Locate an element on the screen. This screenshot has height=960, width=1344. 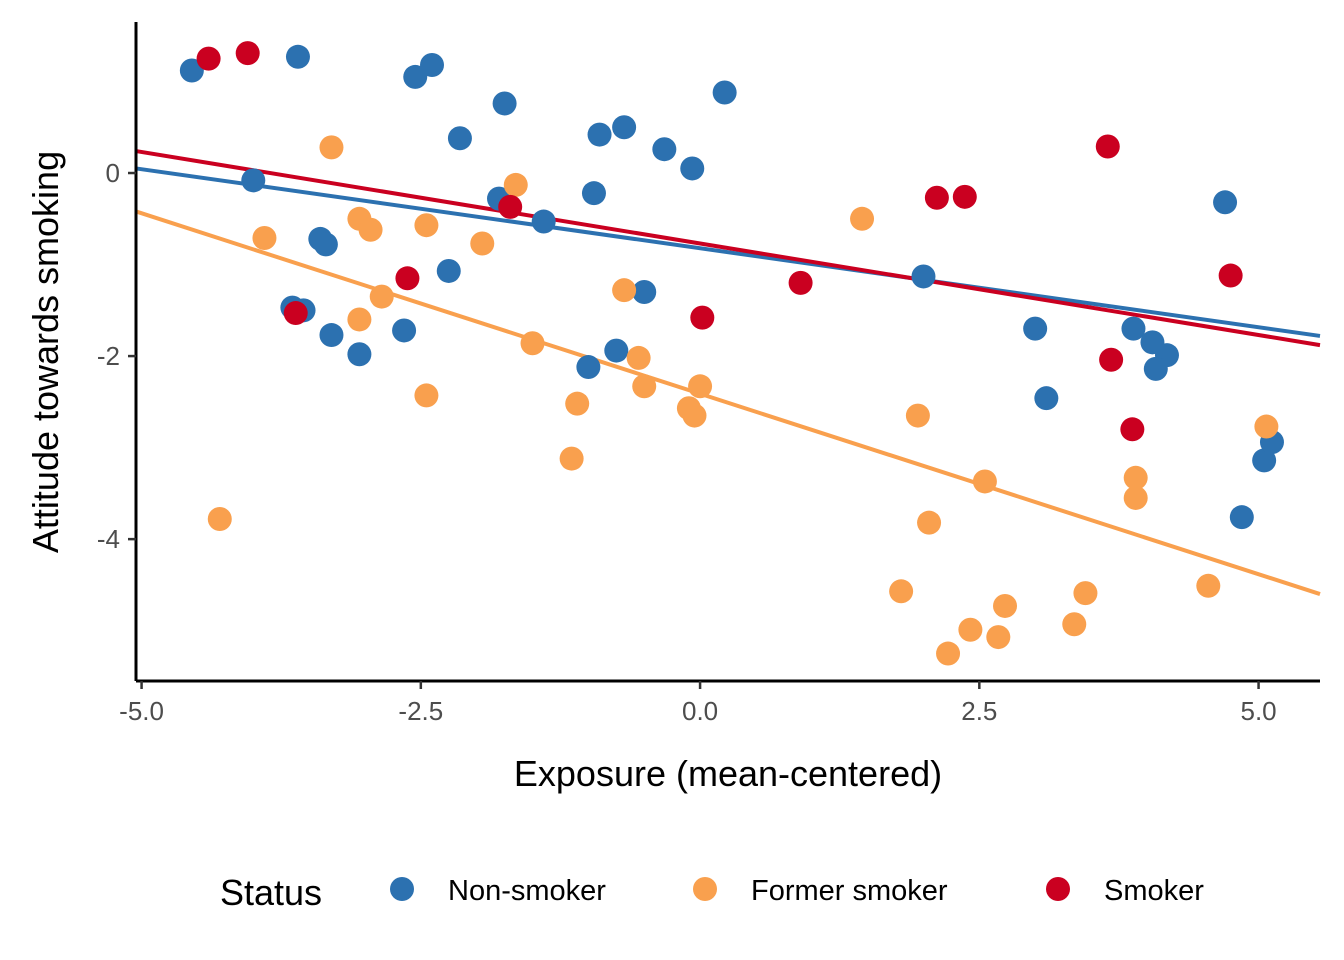
legend: Status Non-smoker Former smoker Smoker is located at coordinates (712, 892).